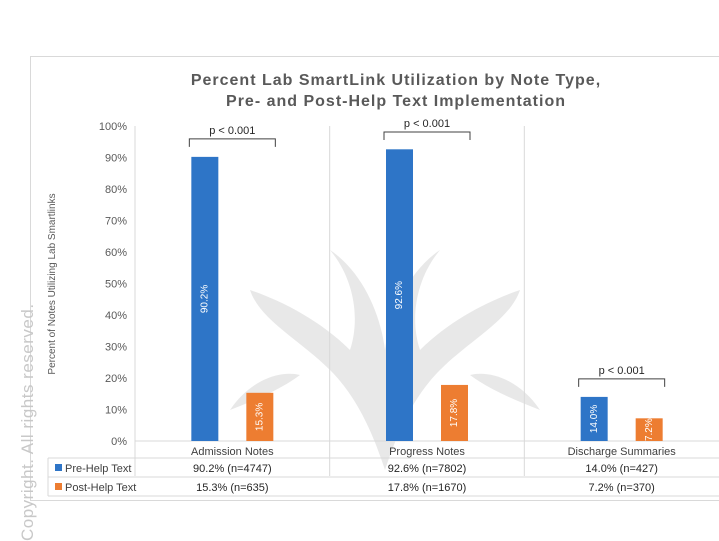 This screenshot has height=541, width=719. What do you see at coordinates (116, 159) in the screenshot?
I see `y-tick-label: 90%` at bounding box center [116, 159].